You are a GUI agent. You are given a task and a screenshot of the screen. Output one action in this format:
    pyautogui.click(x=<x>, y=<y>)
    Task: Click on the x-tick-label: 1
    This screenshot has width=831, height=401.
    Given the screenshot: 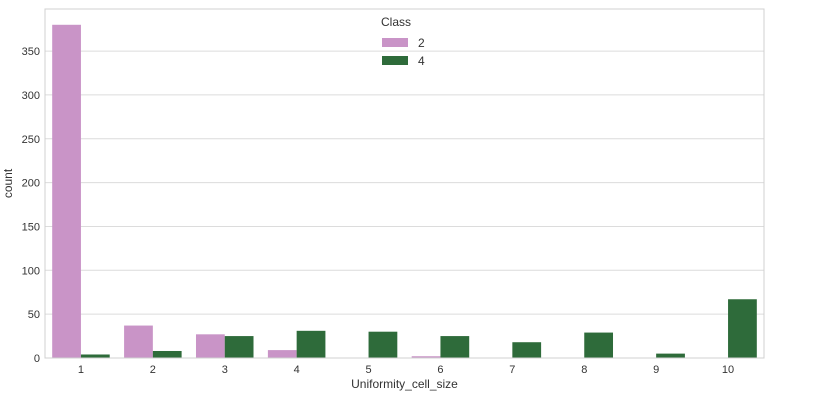 What is the action you would take?
    pyautogui.click(x=81, y=370)
    